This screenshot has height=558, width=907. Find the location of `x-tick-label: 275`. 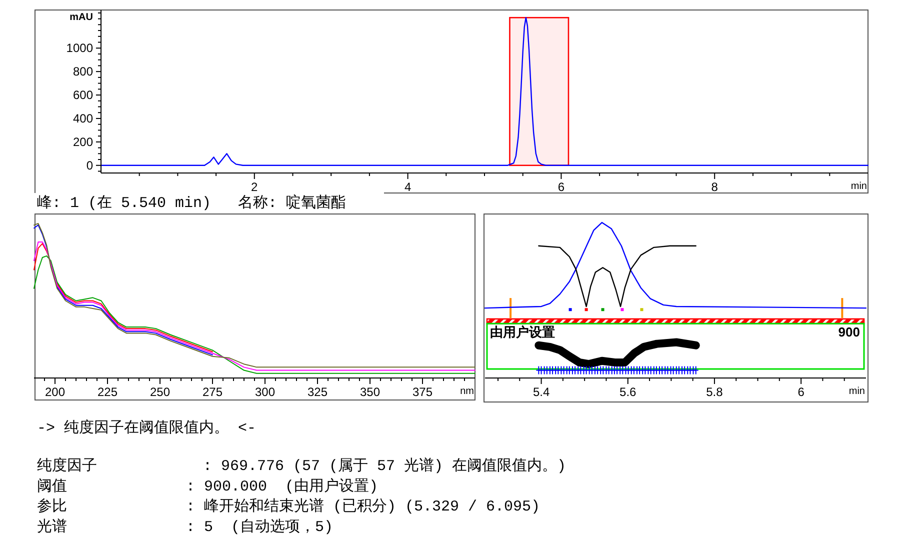

x-tick-label: 275 is located at coordinates (212, 392).